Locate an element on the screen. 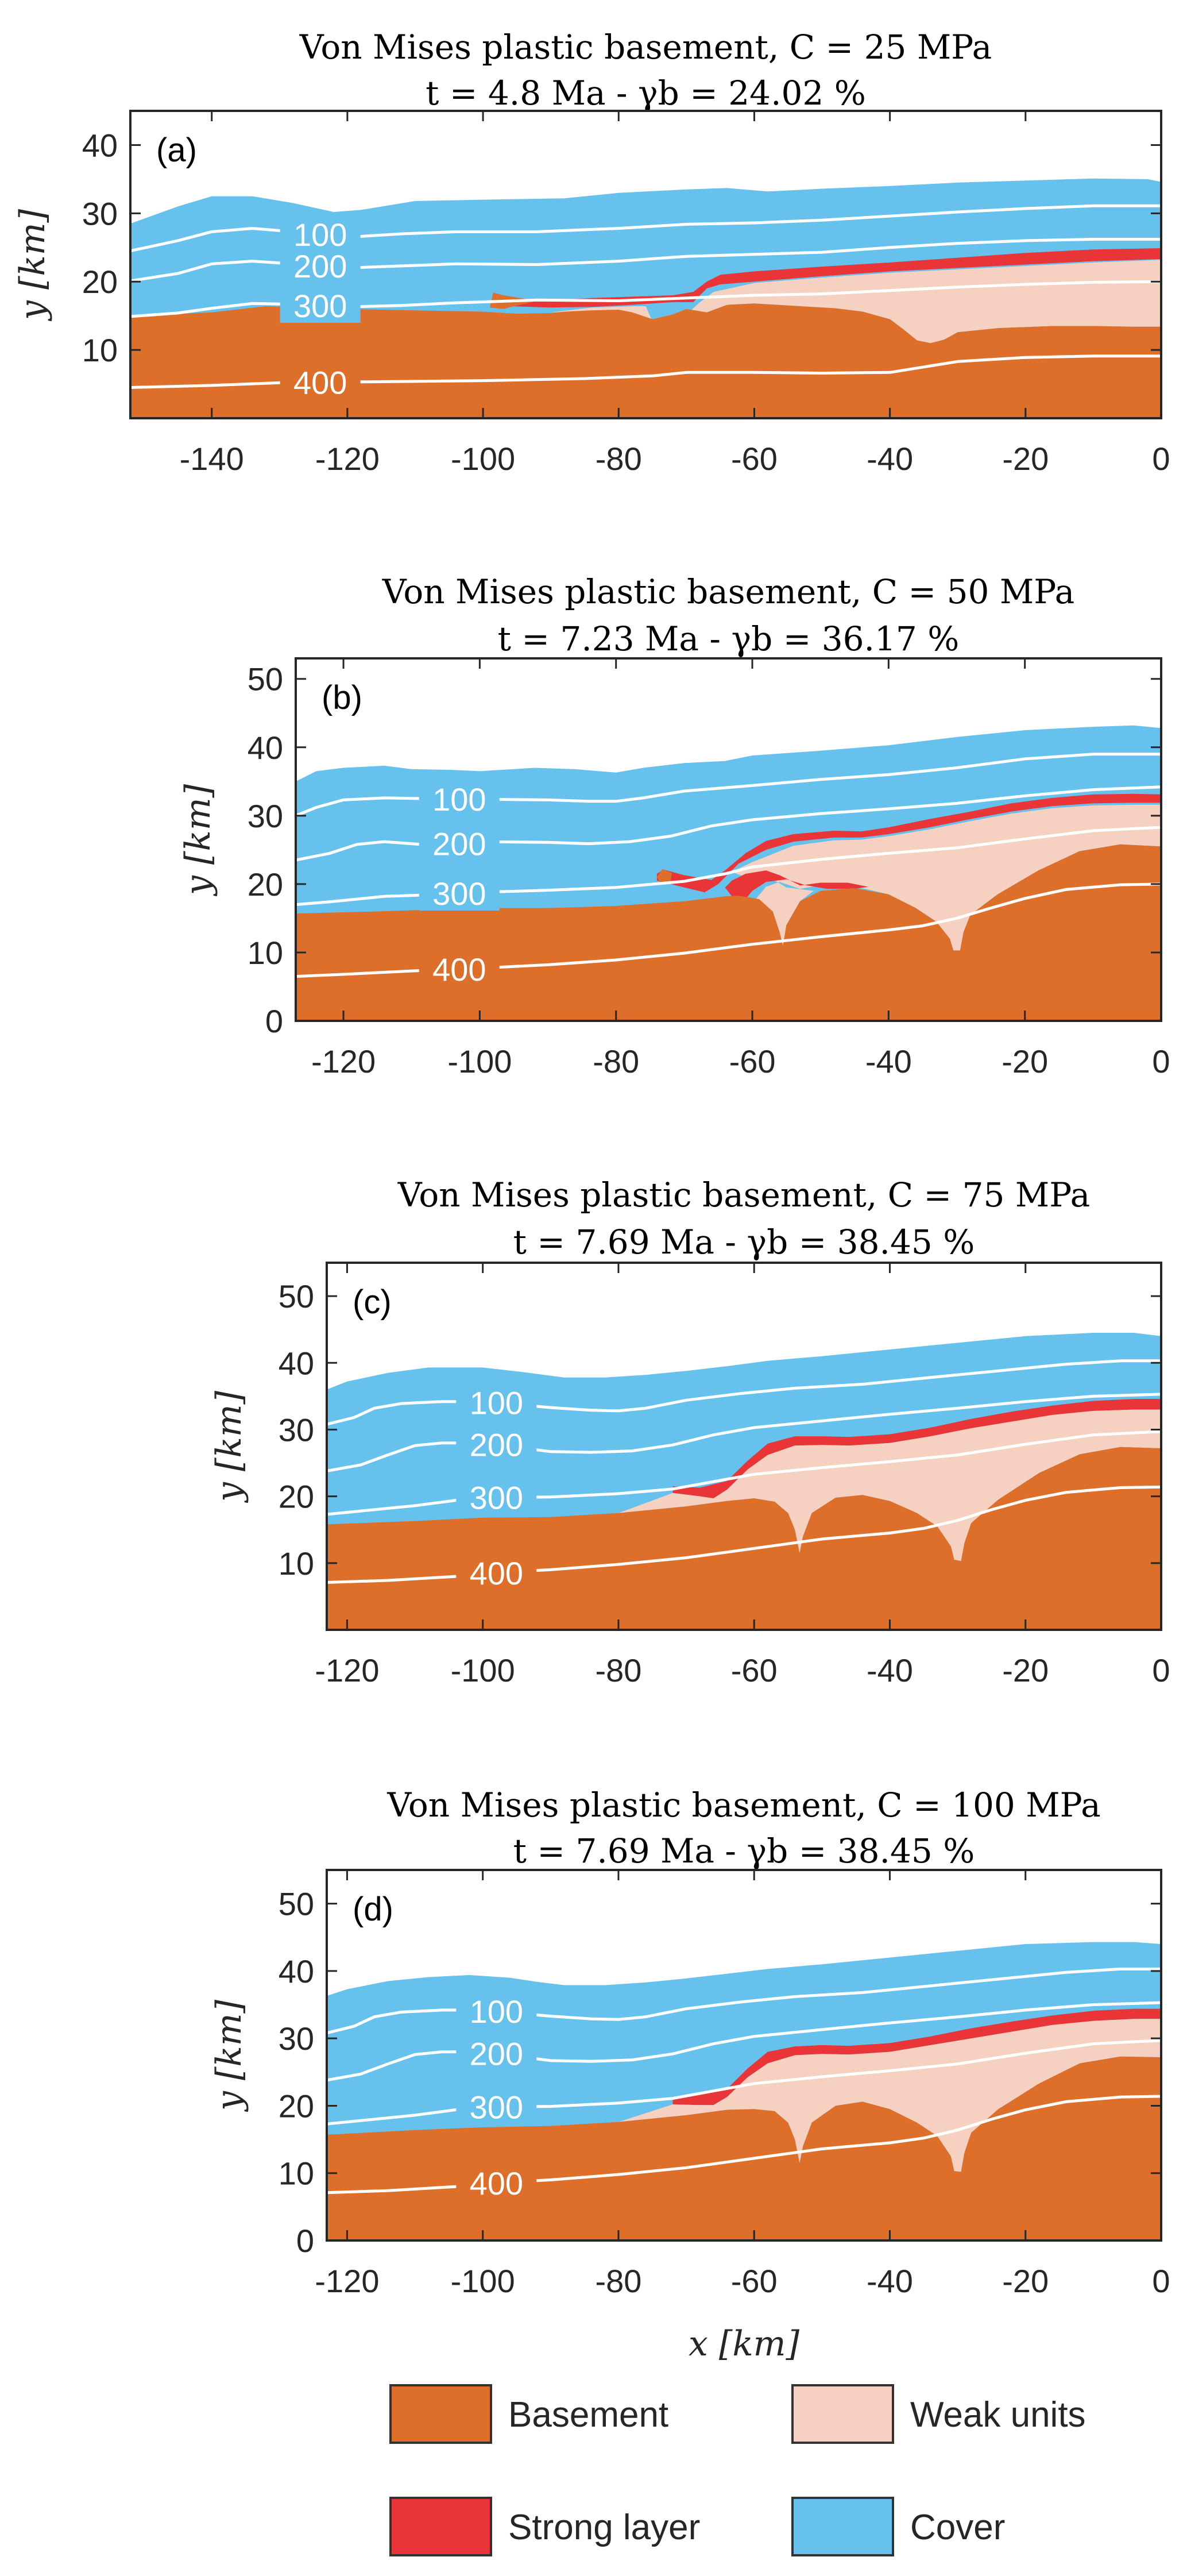  legend: Basement Weak units Strong layer Cover is located at coordinates (737, 2470).